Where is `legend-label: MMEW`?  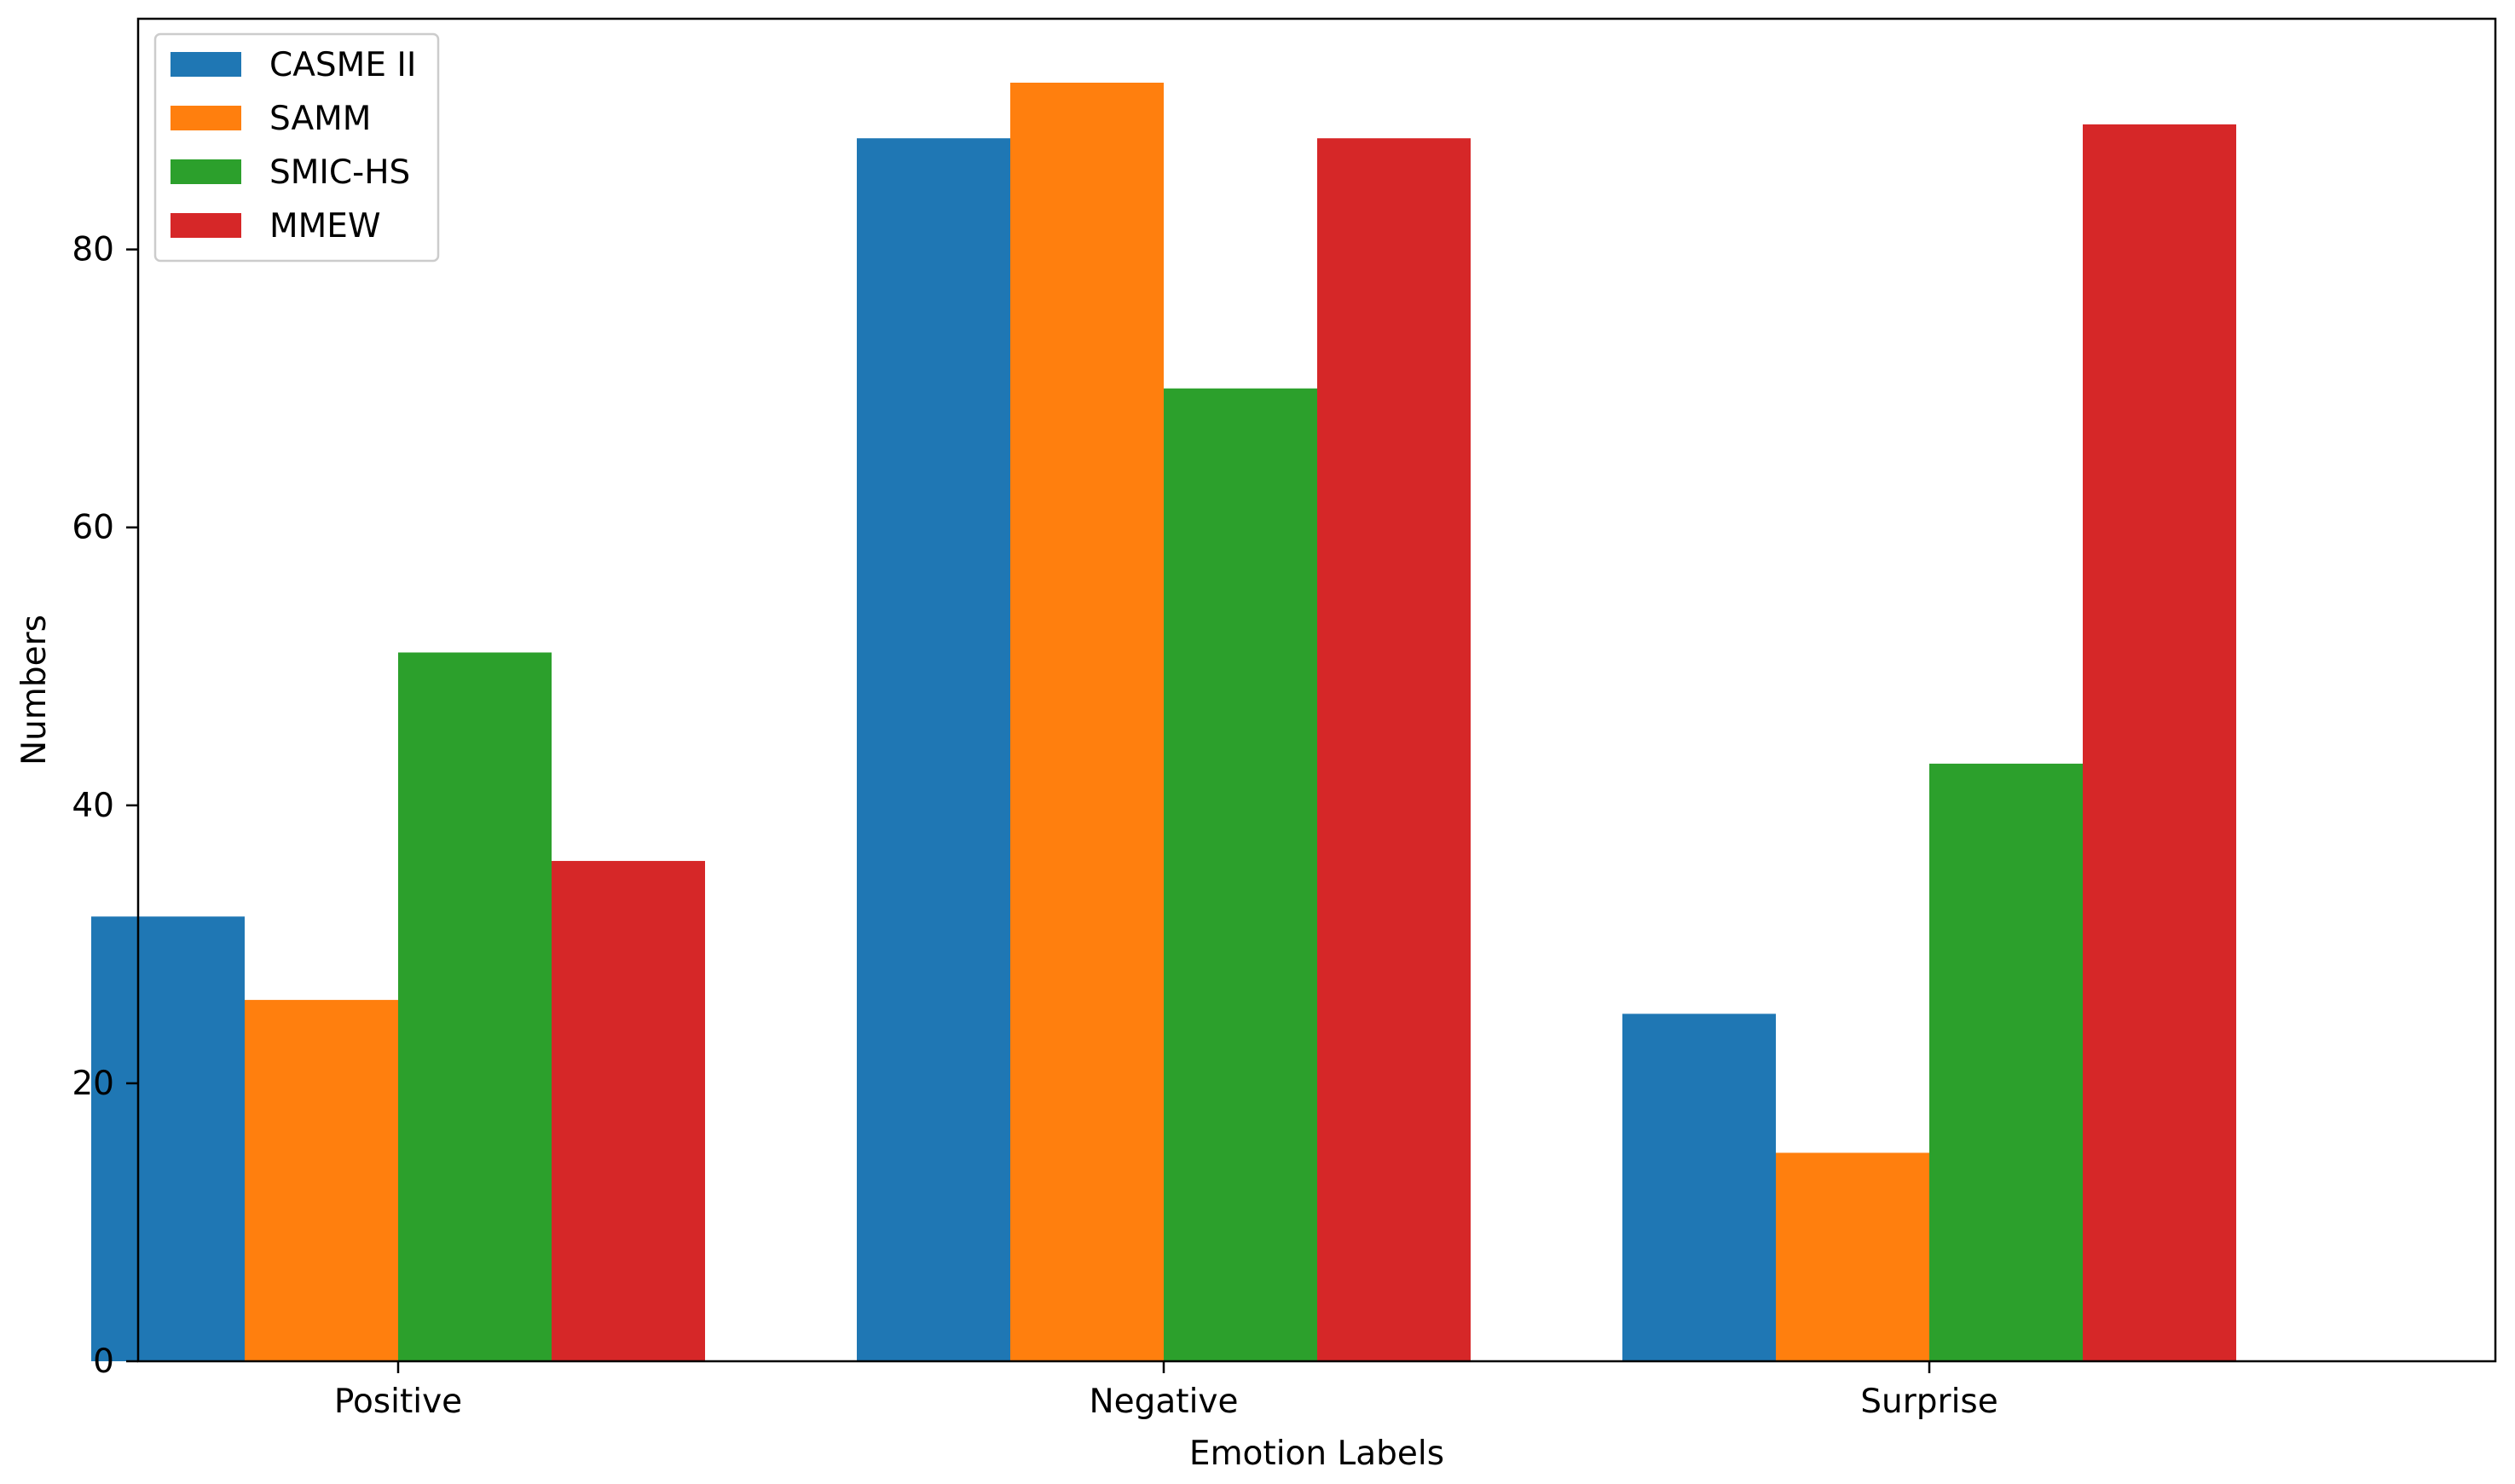
legend-label: MMEW is located at coordinates (325, 226).